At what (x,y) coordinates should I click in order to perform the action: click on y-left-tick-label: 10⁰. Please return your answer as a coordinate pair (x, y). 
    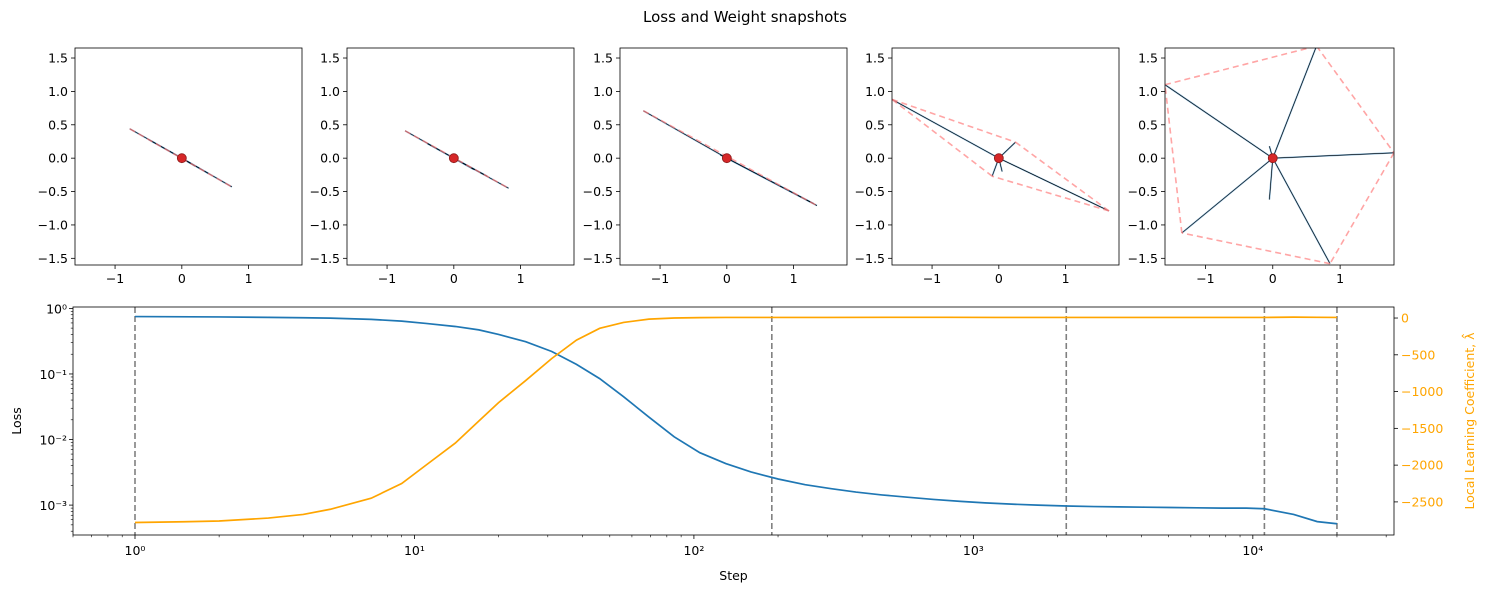
    Looking at the image, I should click on (56, 308).